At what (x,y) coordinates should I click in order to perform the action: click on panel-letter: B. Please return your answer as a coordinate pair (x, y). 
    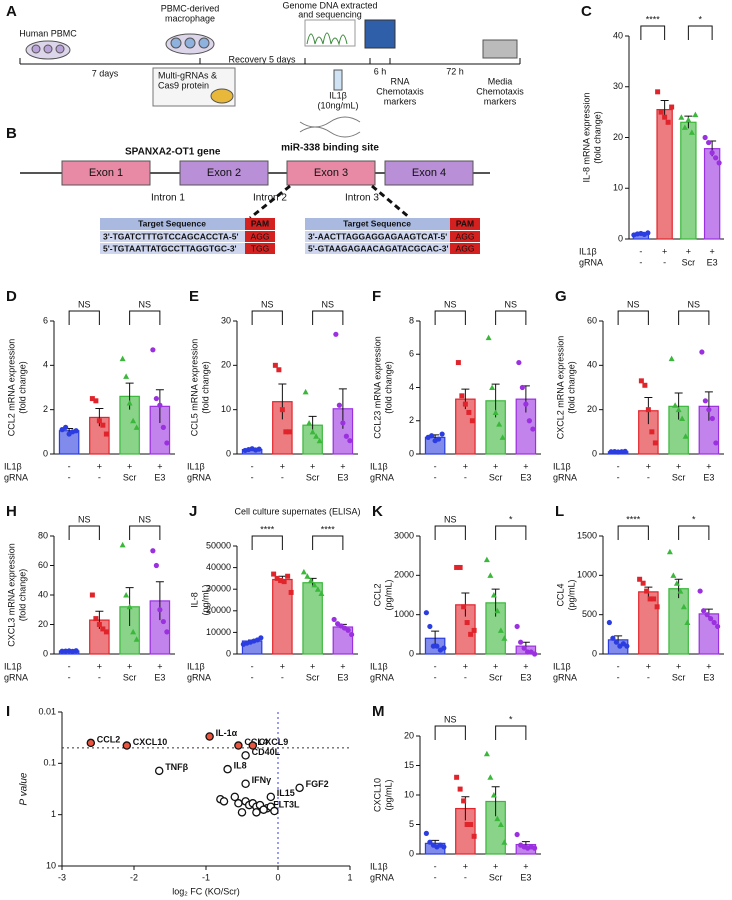
    Looking at the image, I should click on (11, 133).